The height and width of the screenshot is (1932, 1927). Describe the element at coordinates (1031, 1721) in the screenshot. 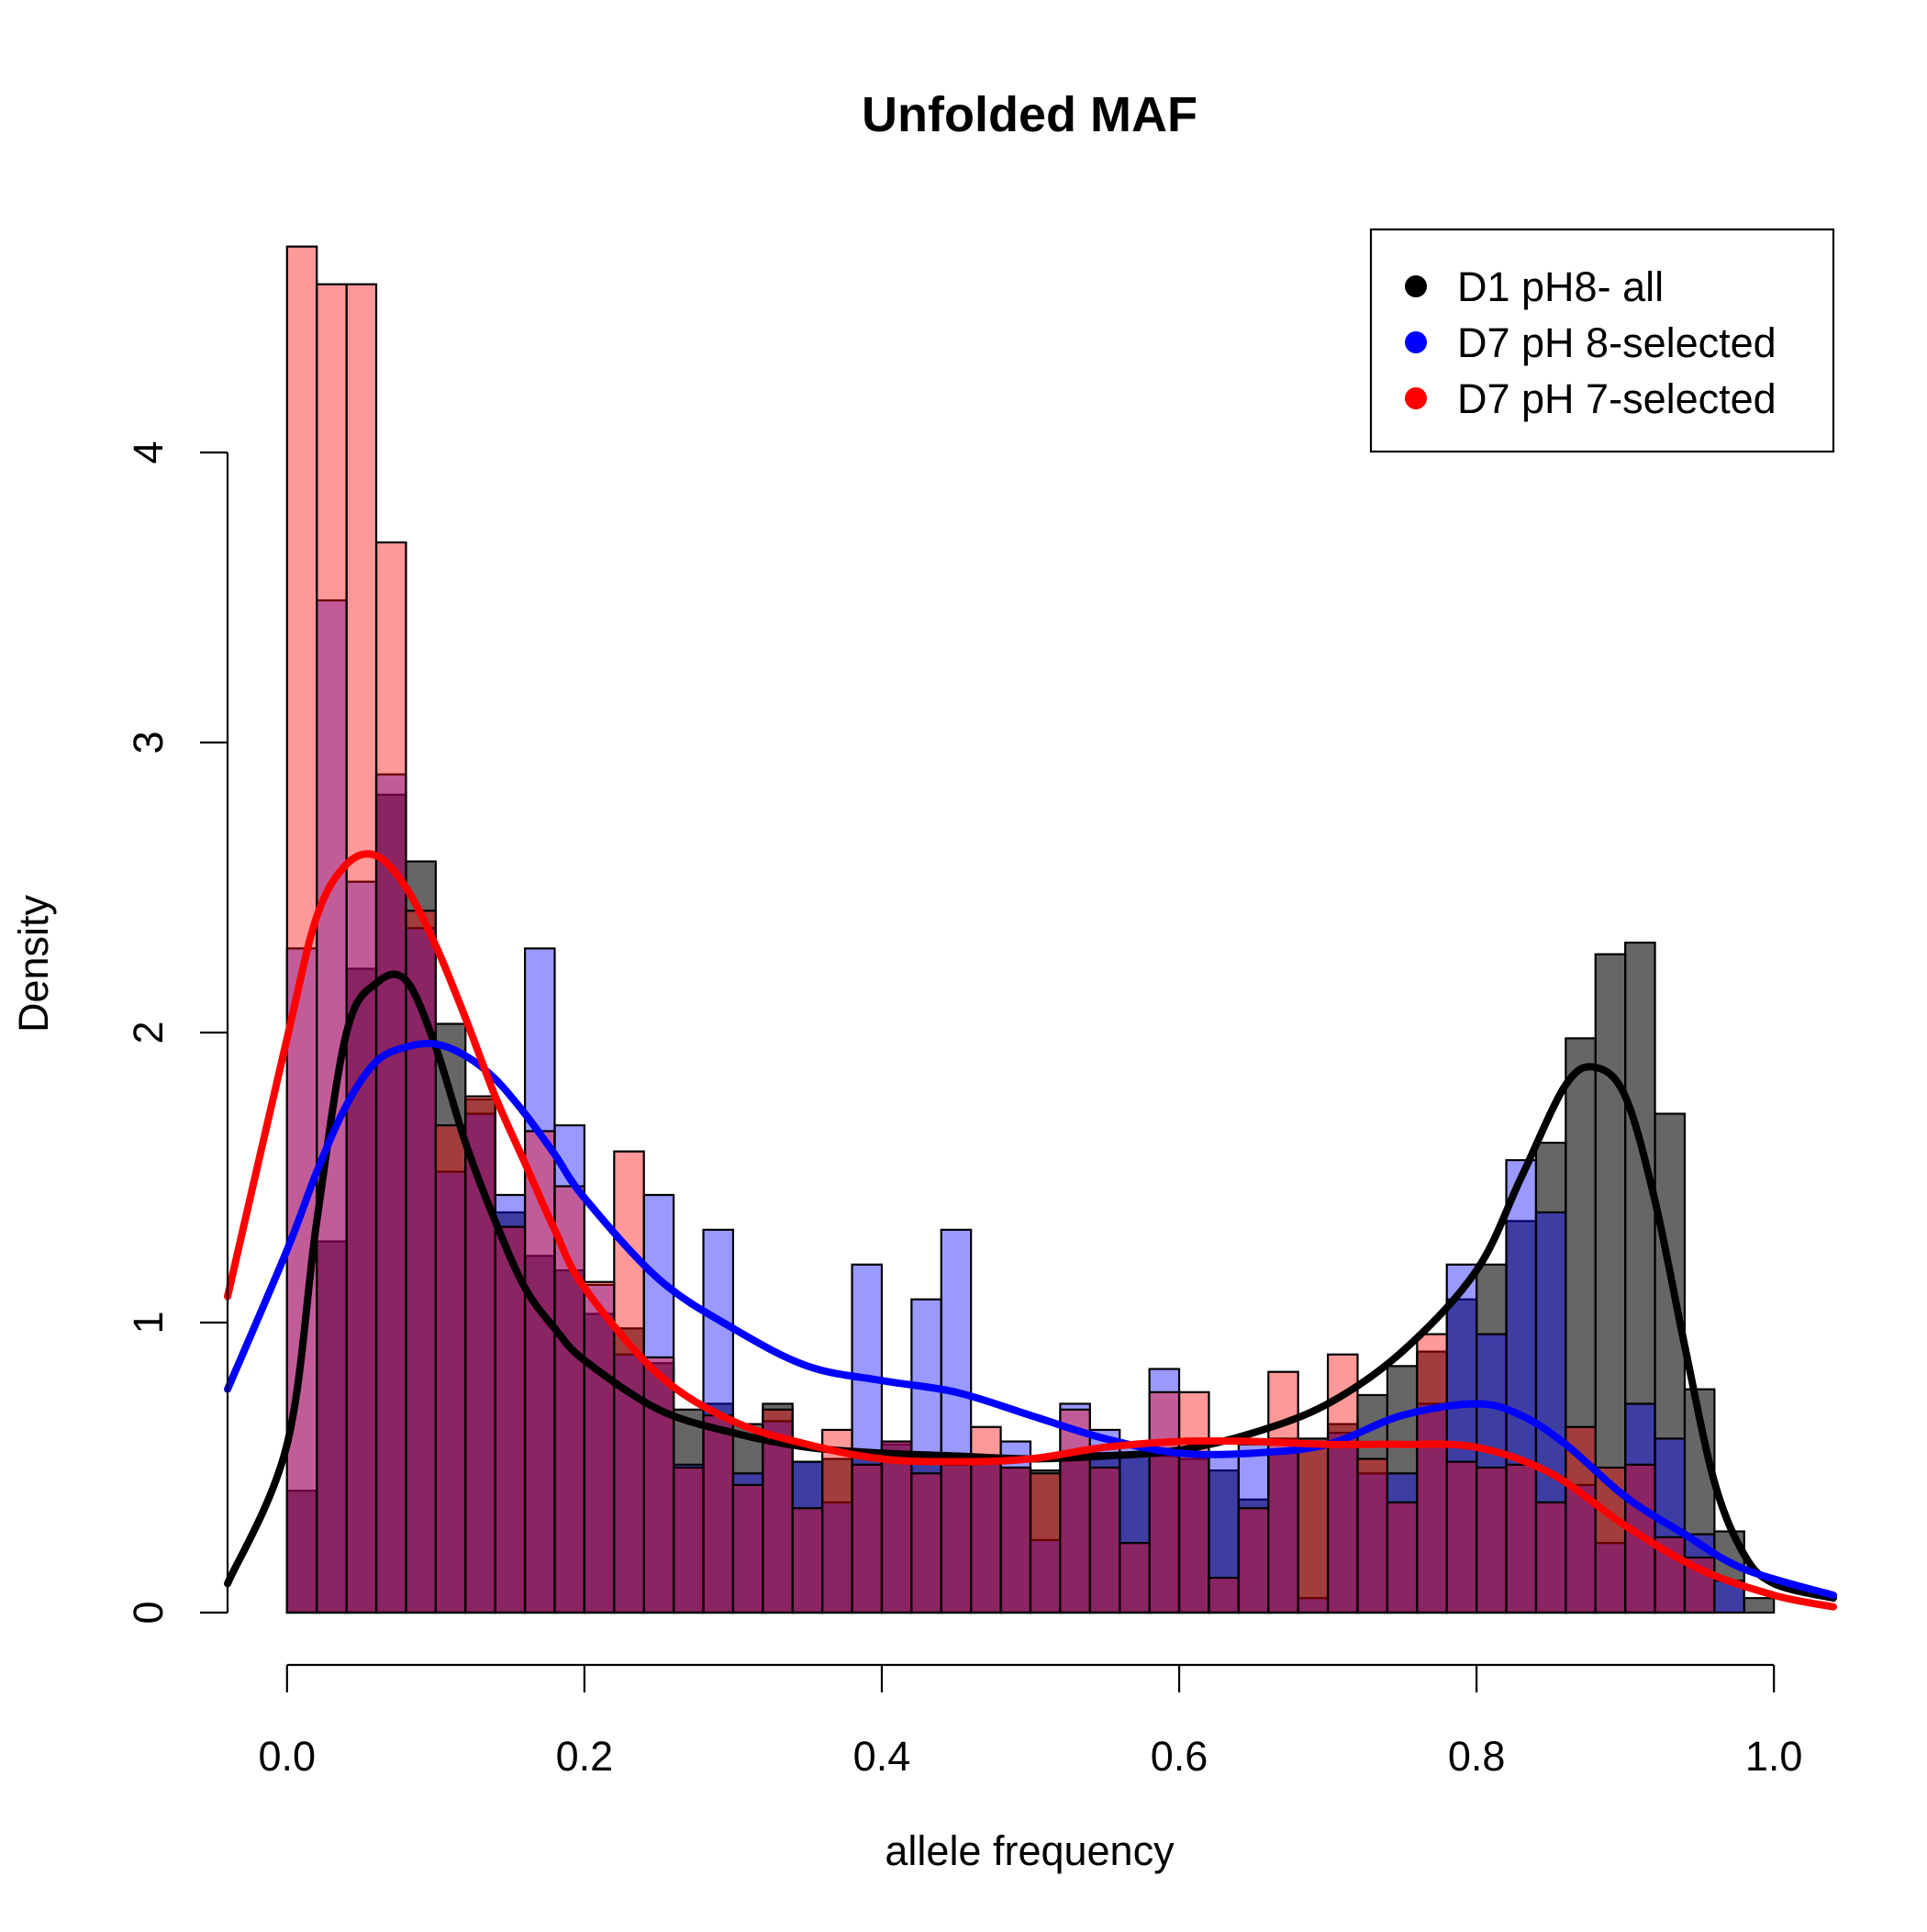

I see `x-axis: 0.0 0.2 0.4 0.6 0.8 1.0` at that location.